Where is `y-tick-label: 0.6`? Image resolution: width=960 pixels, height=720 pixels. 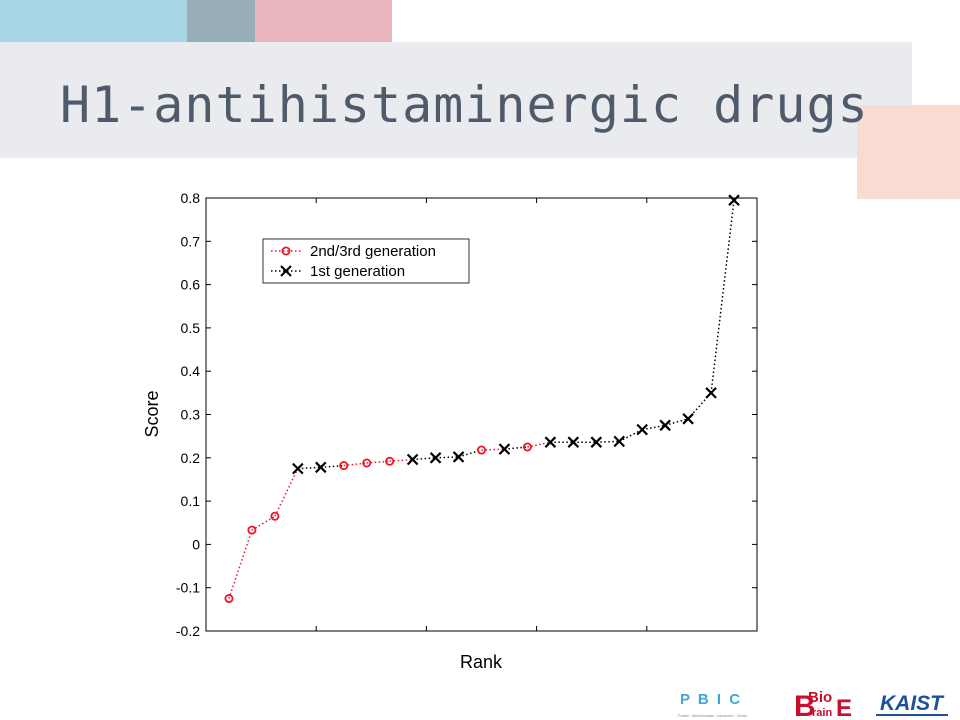 y-tick-label: 0.6 is located at coordinates (191, 285).